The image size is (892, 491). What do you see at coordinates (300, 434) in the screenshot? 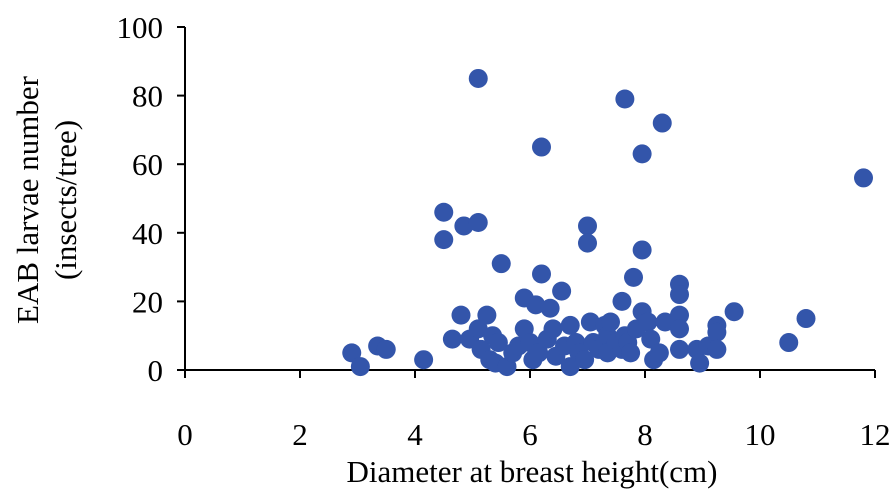
I see `x-tick-label: 2` at bounding box center [300, 434].